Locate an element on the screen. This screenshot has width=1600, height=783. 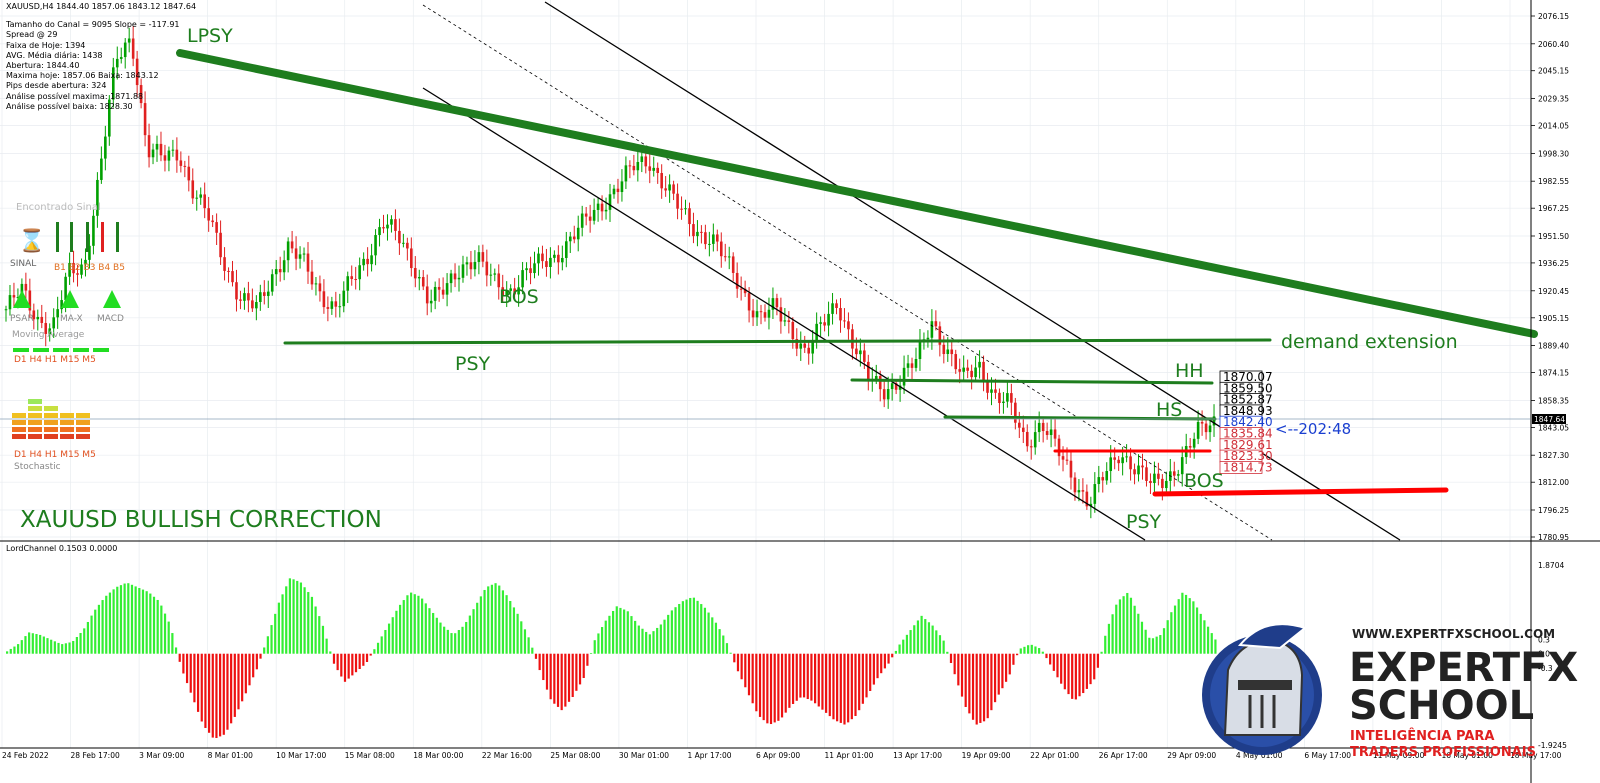
current-price-box is located at coordinates (1549, 419).